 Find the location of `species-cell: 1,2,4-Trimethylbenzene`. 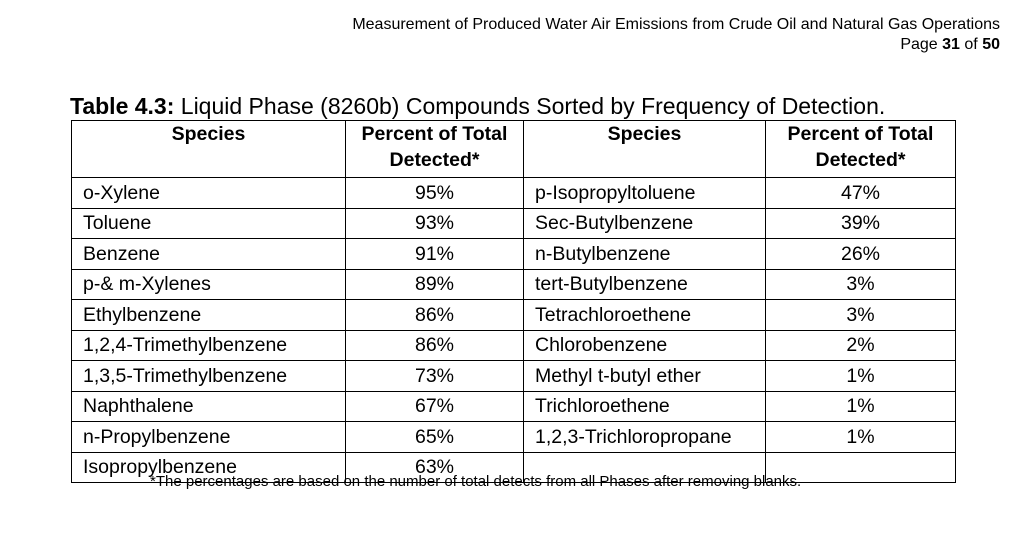

species-cell: 1,2,4-Trimethylbenzene is located at coordinates (208, 345).